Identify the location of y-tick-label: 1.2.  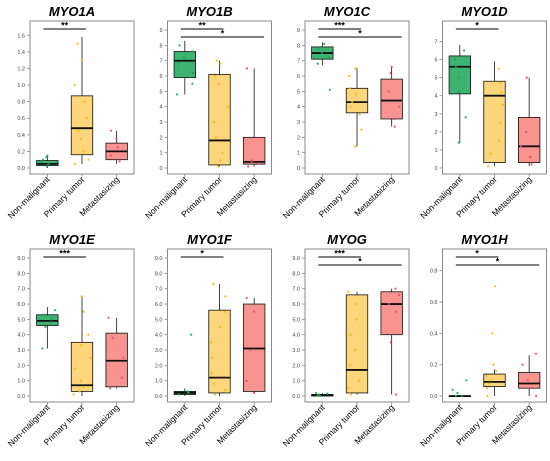
(21, 69).